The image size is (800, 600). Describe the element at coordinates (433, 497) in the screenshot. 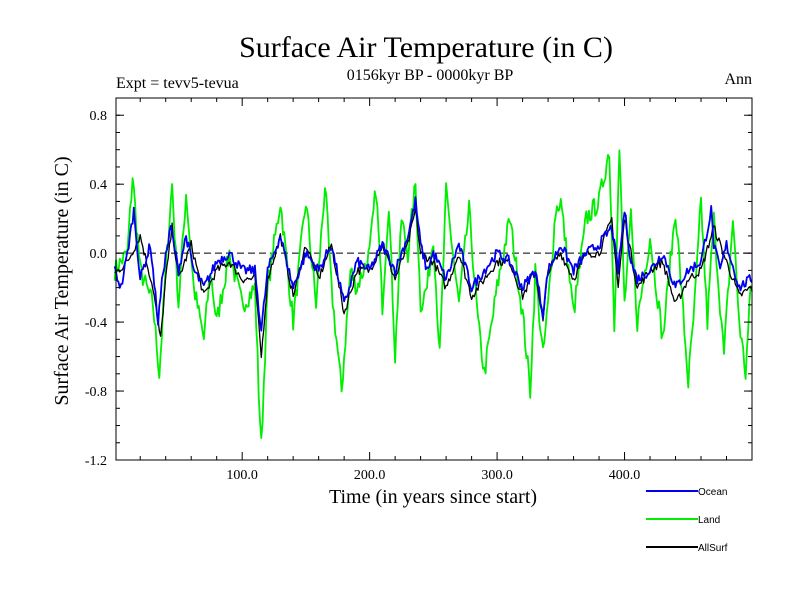

I see `x-axis-label: Time (in years since start)` at that location.